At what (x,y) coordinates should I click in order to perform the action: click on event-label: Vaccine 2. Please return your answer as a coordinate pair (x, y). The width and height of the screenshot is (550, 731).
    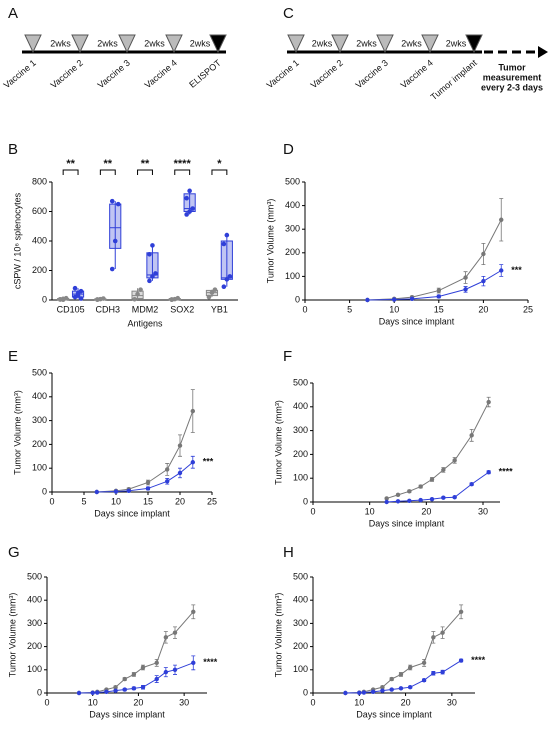
    Looking at the image, I should click on (327, 74).